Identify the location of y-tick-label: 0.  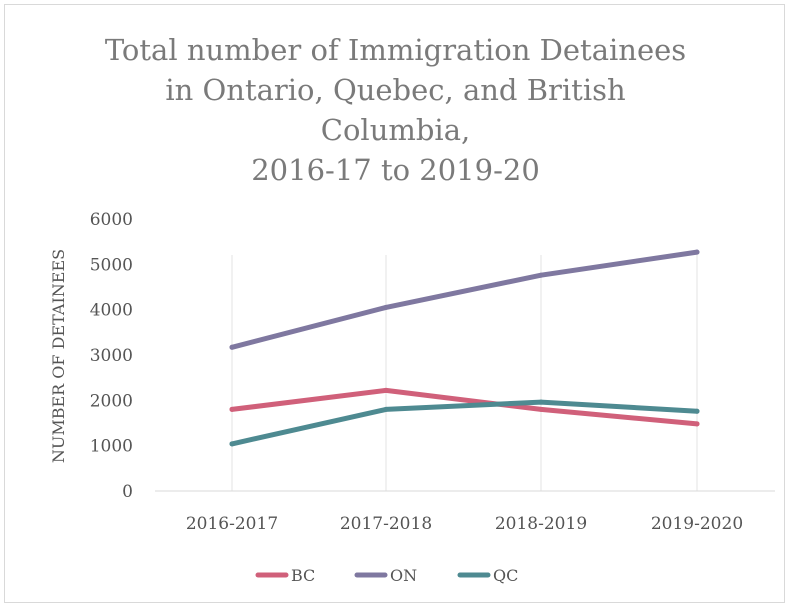
(127, 492).